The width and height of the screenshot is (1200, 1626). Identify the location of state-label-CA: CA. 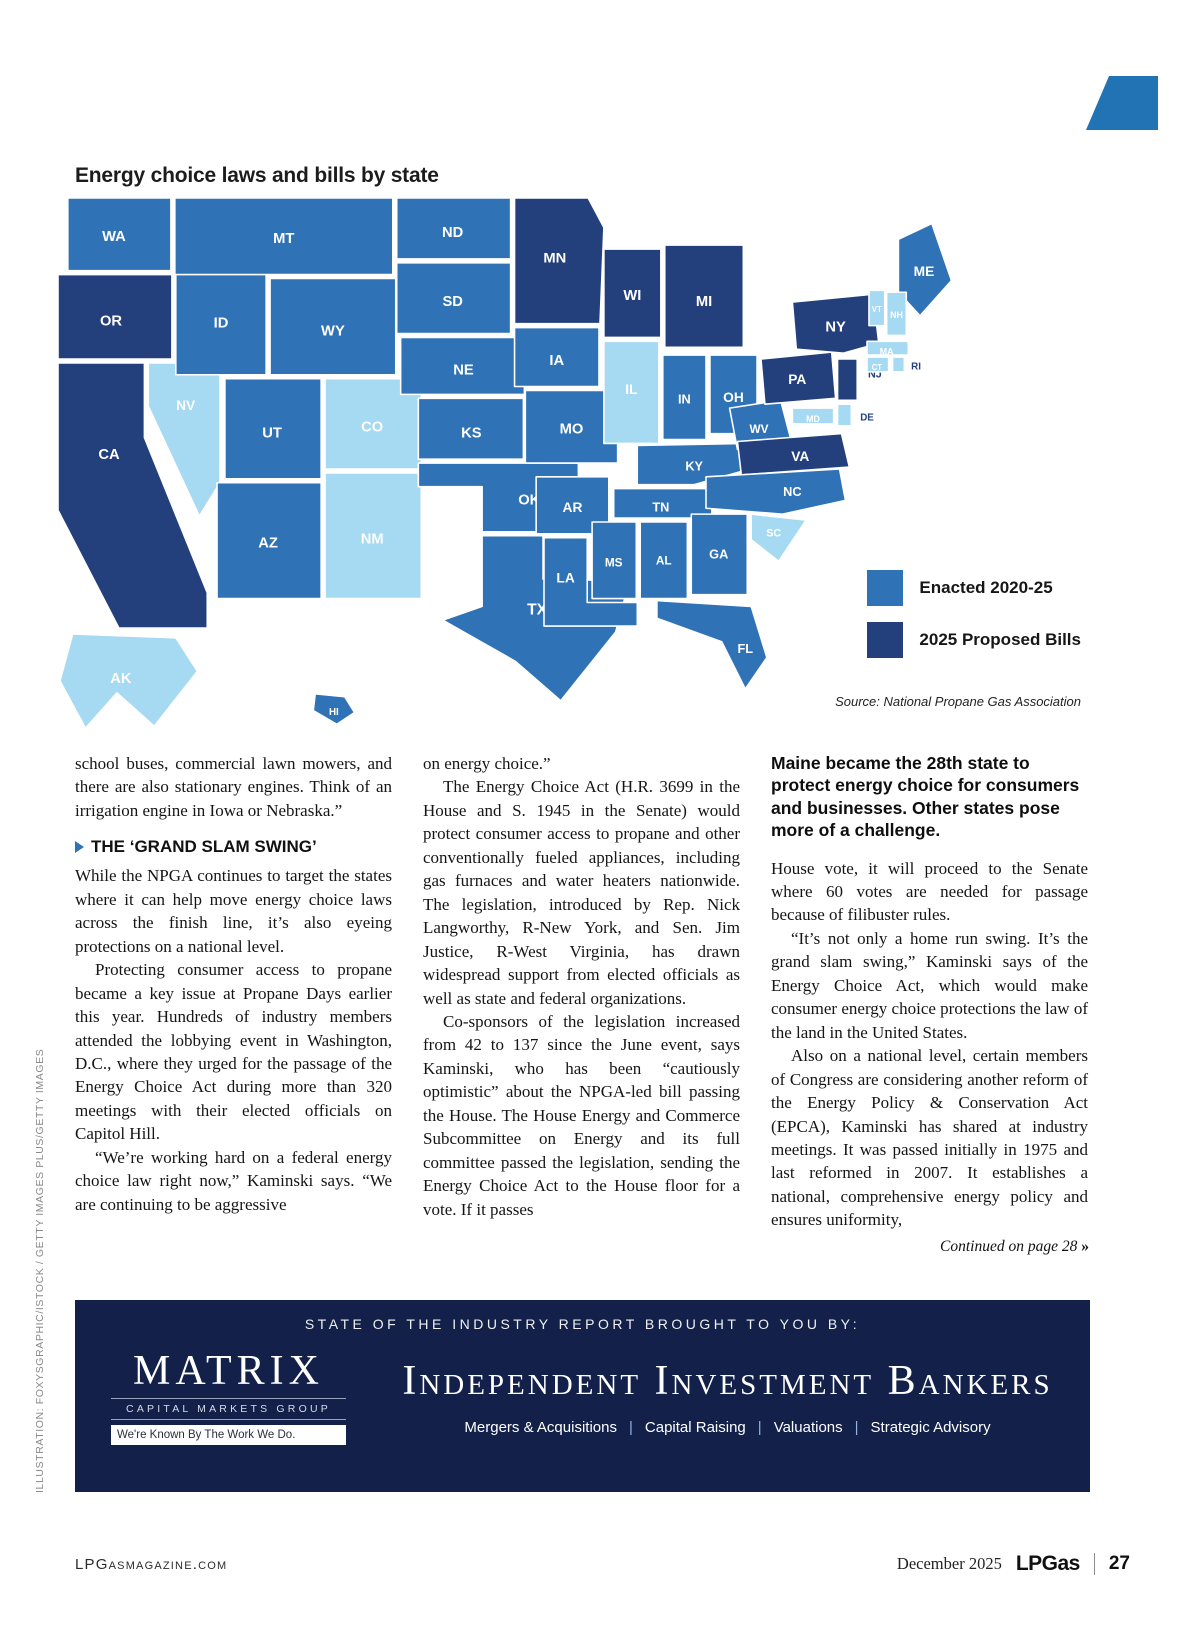
(109, 455).